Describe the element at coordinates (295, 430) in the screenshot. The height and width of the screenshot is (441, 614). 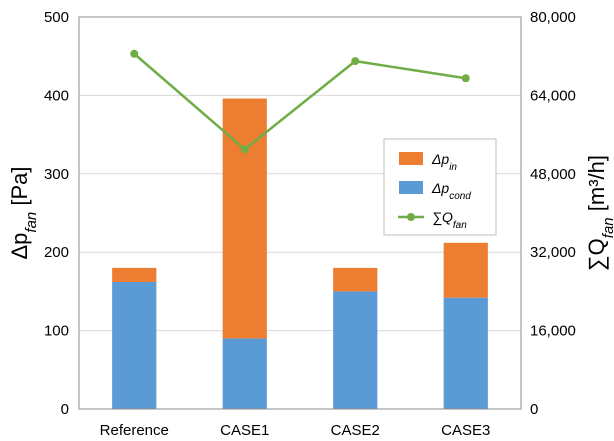
I see `x-axis-ticks: Reference CASE1 CASE2 CASE3` at that location.